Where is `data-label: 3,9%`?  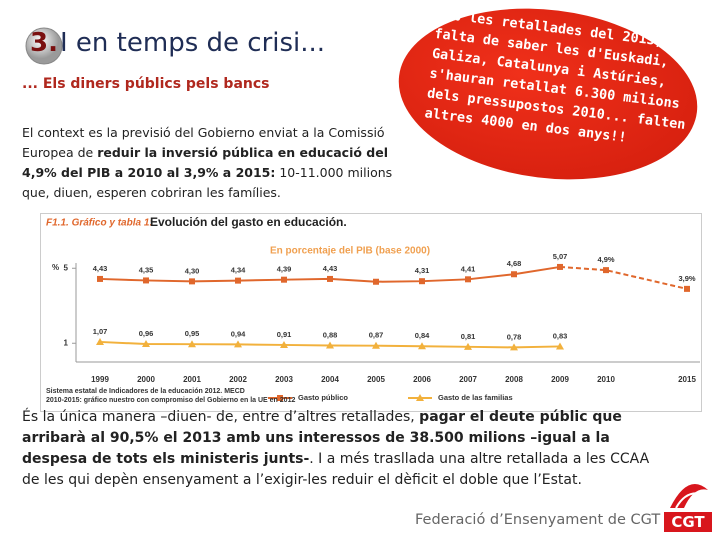 data-label: 3,9% is located at coordinates (686, 278).